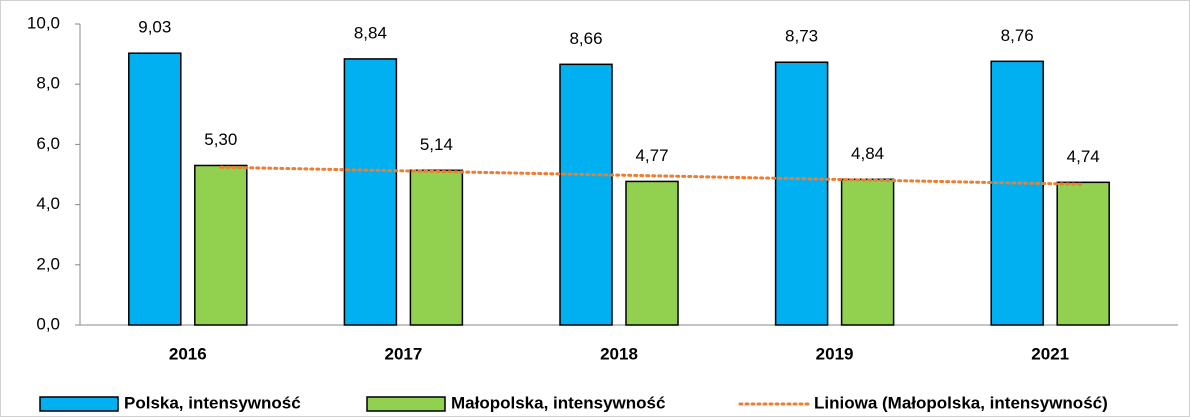  Describe the element at coordinates (370, 32) in the screenshot. I see `value-label: 8,84` at that location.